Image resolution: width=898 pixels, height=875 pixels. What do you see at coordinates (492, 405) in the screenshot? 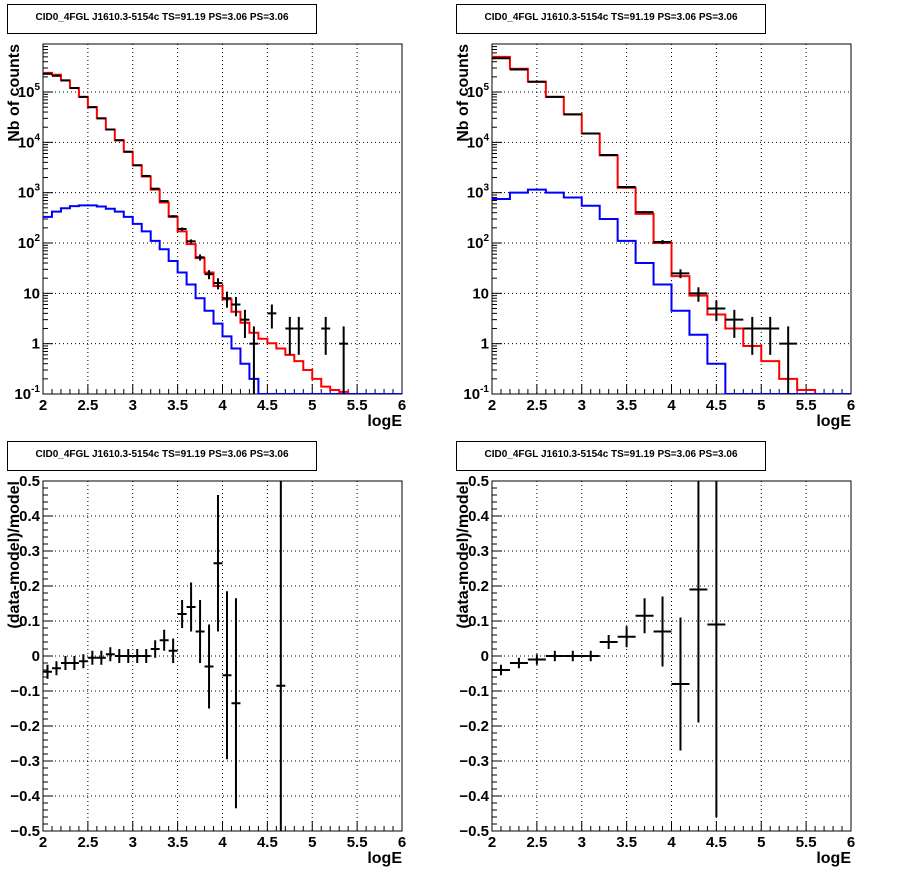
I see `x-tick-label: 2` at bounding box center [492, 405].